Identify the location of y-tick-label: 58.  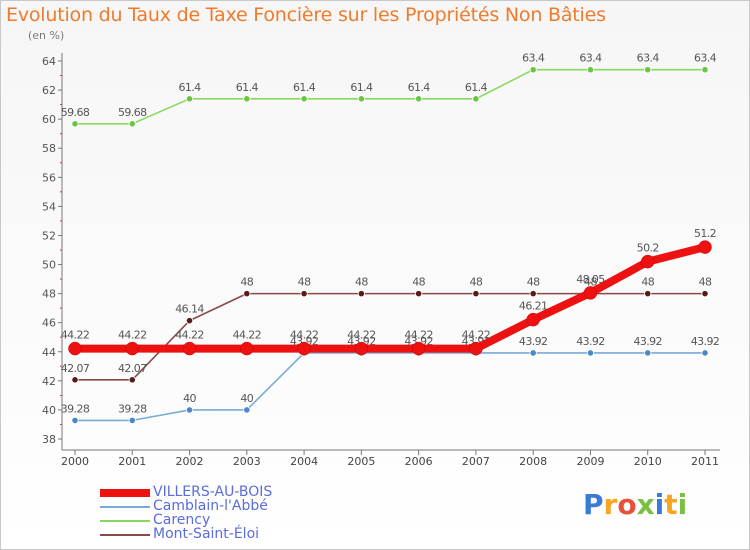
(49, 148).